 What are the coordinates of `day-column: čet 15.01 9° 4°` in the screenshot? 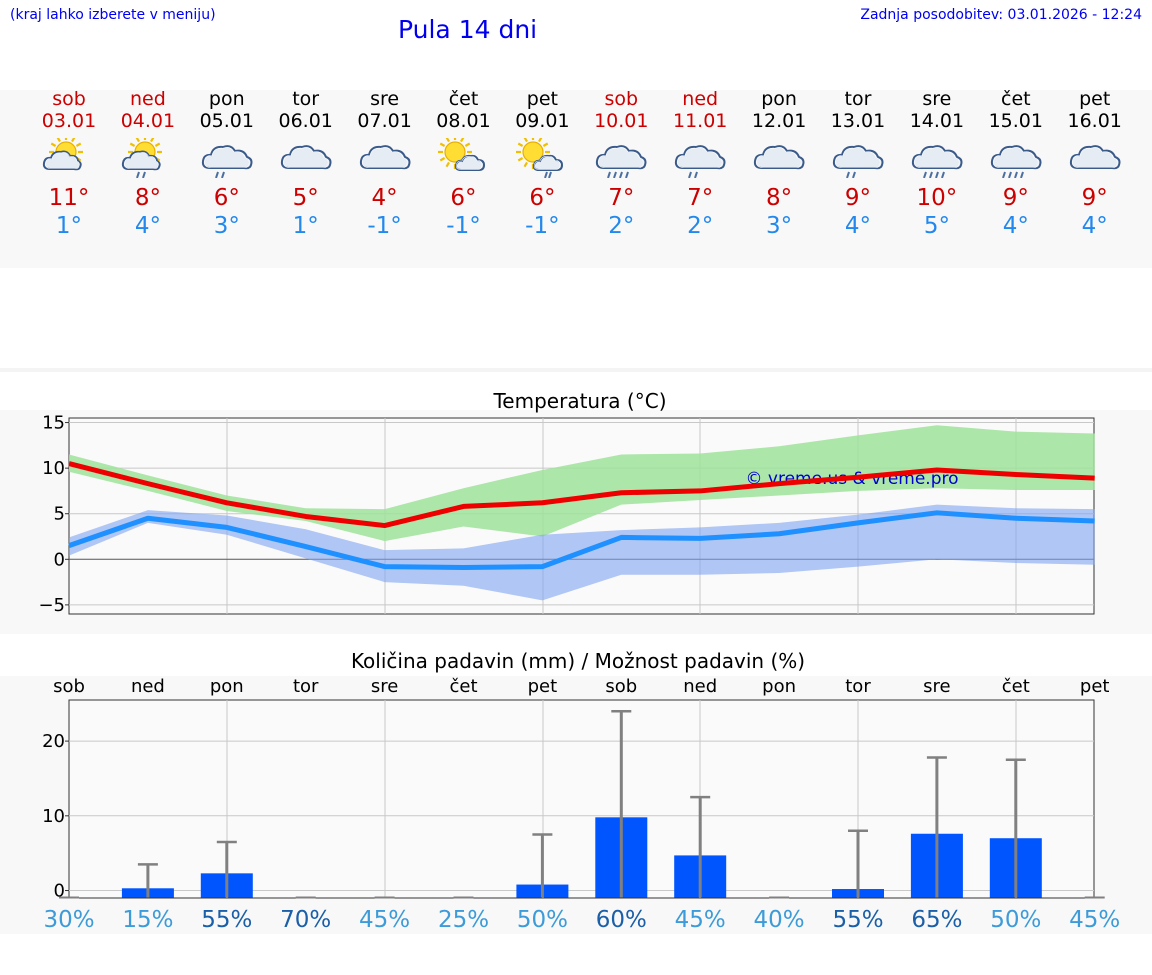 It's located at (1016, 164).